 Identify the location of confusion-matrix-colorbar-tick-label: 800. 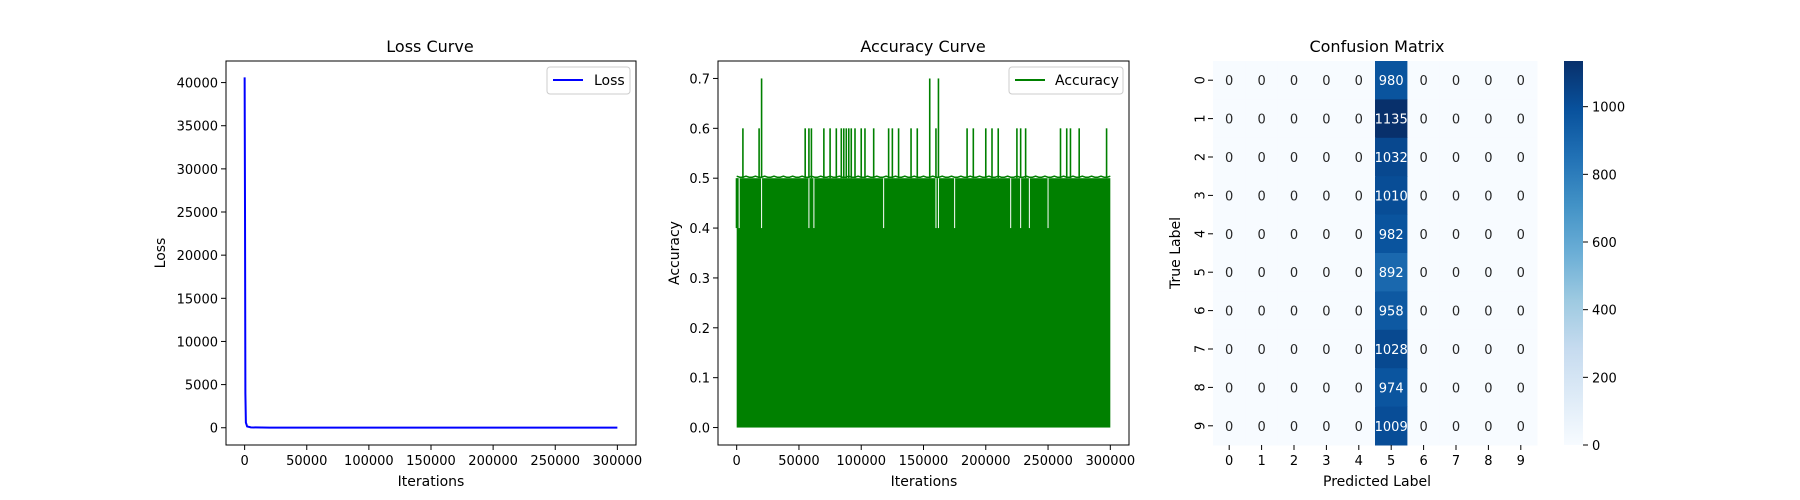
(1604, 175).